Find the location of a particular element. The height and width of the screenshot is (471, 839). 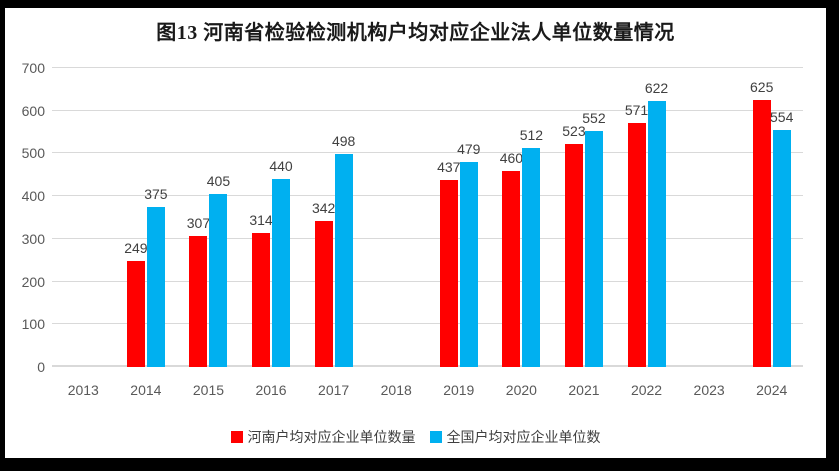

x-tick-label-2019: 2019 is located at coordinates (459, 390).